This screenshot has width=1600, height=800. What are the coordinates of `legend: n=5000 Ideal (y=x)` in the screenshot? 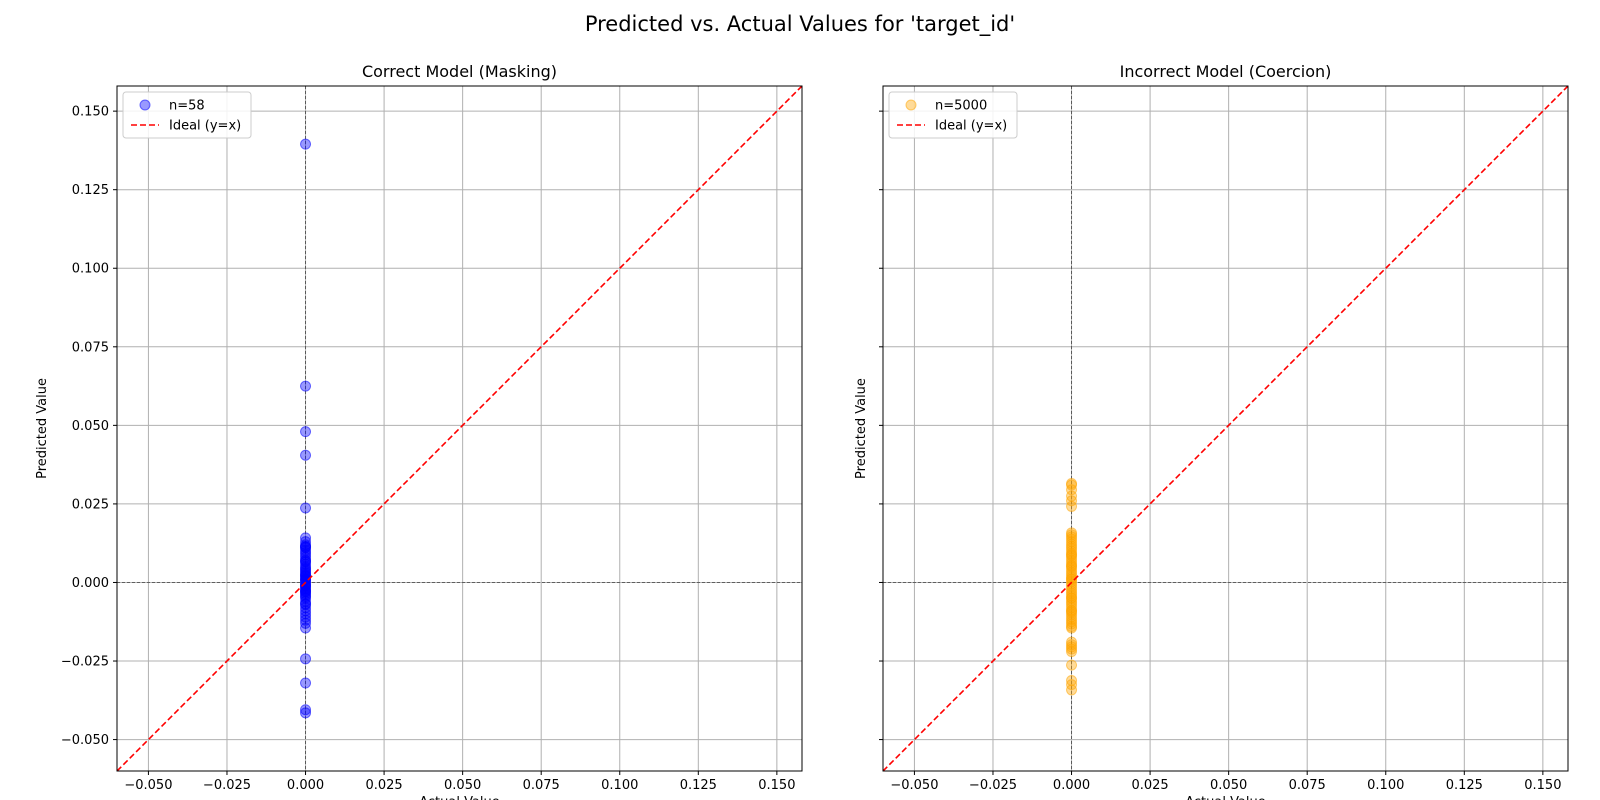 It's located at (953, 115).